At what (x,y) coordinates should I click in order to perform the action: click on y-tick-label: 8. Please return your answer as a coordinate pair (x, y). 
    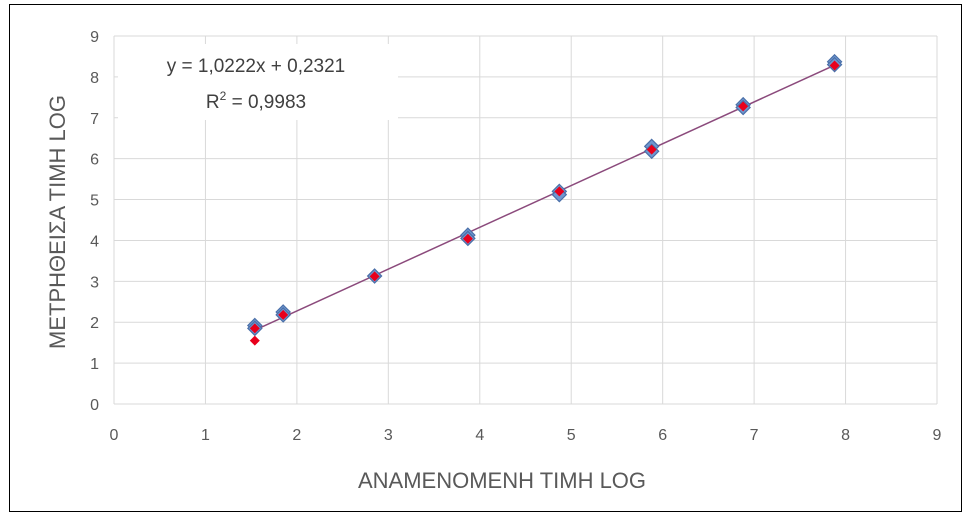
    Looking at the image, I should click on (94, 78).